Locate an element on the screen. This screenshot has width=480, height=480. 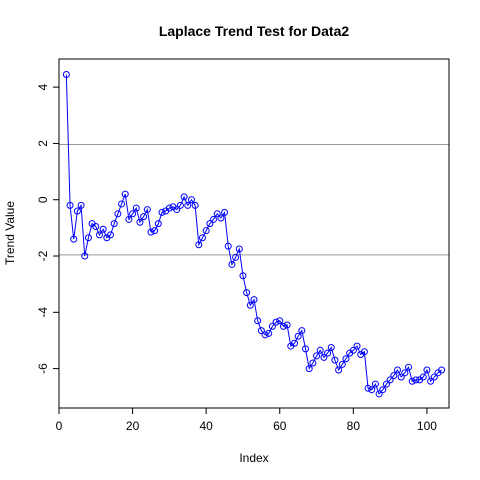
y-tick-label--6: -6 is located at coordinates (43, 368).